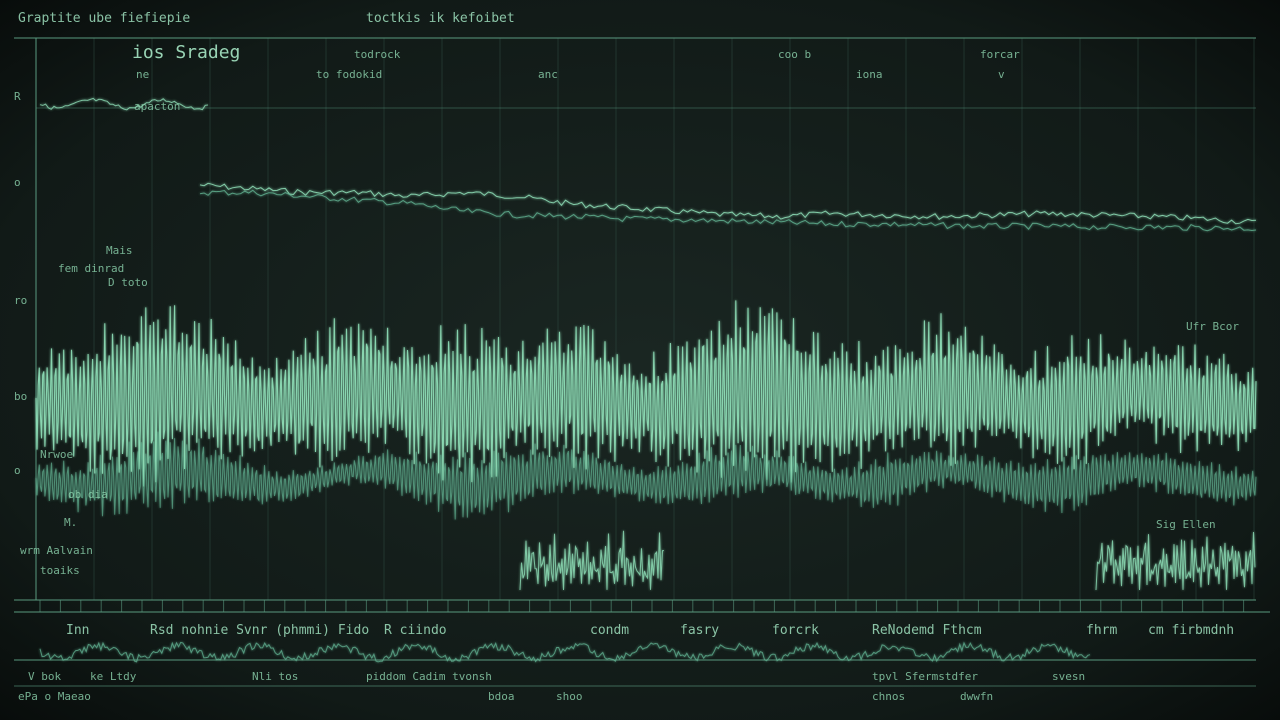 Image resolution: width=1280 pixels, height=720 pixels. Describe the element at coordinates (642, 606) in the screenshot. I see `baseline-ticks` at that location.